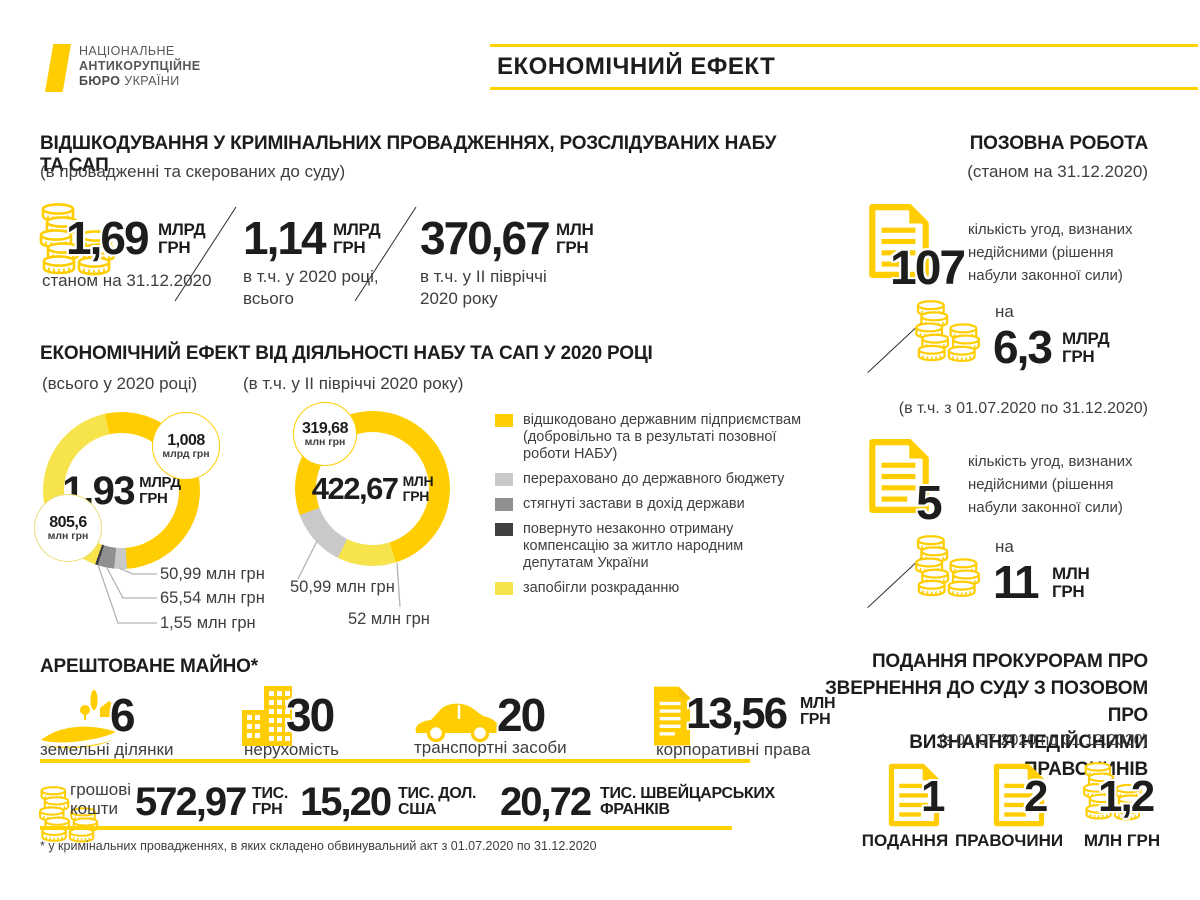 The width and height of the screenshot is (1200, 900). I want to click on deeds-count: 2, so click(1036, 796).